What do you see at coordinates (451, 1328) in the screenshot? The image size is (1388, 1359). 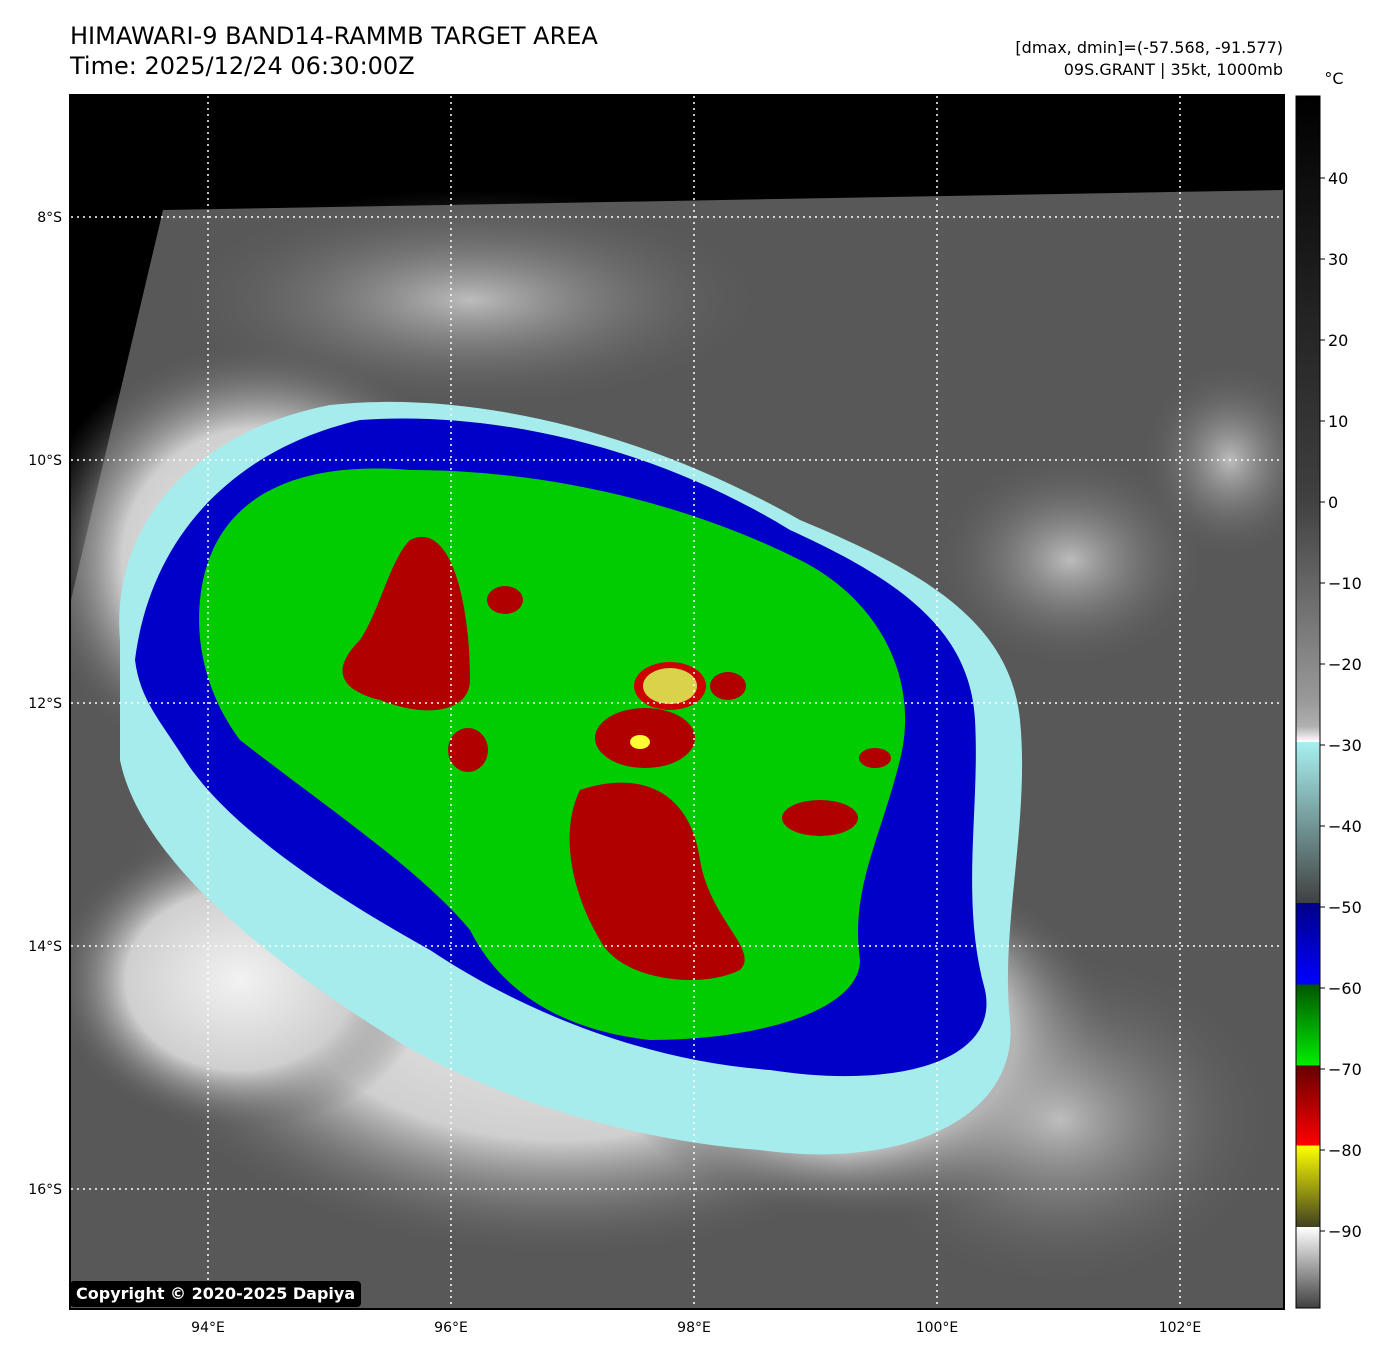 I see `lon-label-96e: 96°E` at bounding box center [451, 1328].